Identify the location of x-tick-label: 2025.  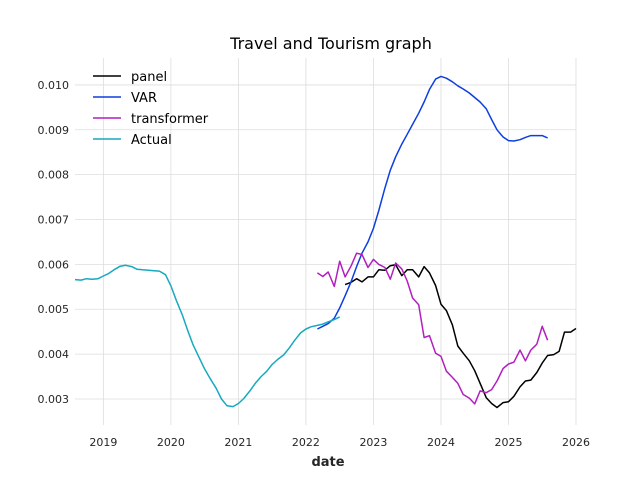
(508, 442).